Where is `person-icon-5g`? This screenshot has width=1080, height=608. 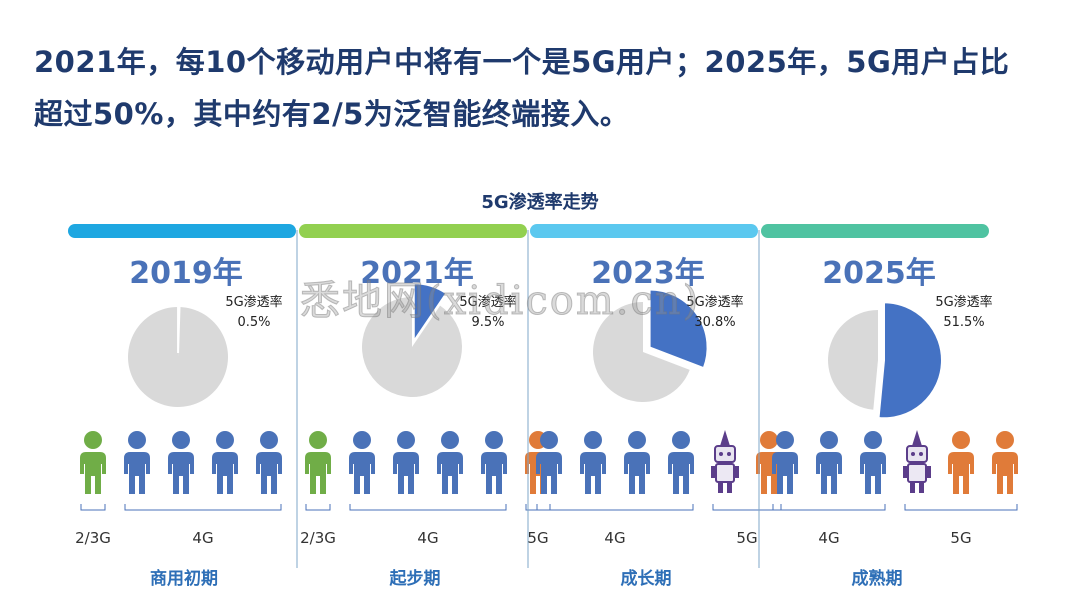
person-icon-5g is located at coordinates (961, 462).